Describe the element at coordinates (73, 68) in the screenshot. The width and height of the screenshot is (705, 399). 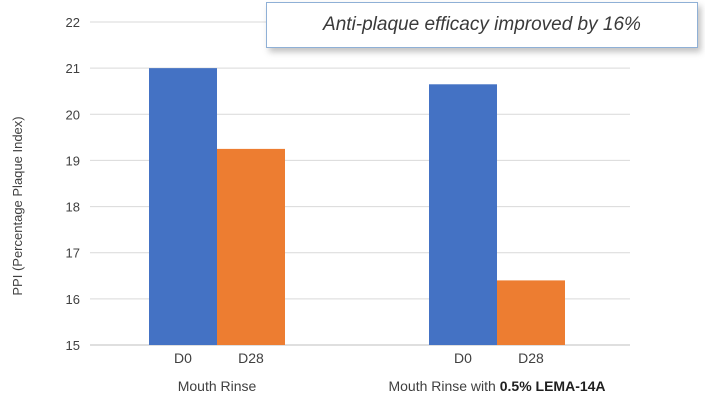
I see `y-tick-label: 21` at that location.